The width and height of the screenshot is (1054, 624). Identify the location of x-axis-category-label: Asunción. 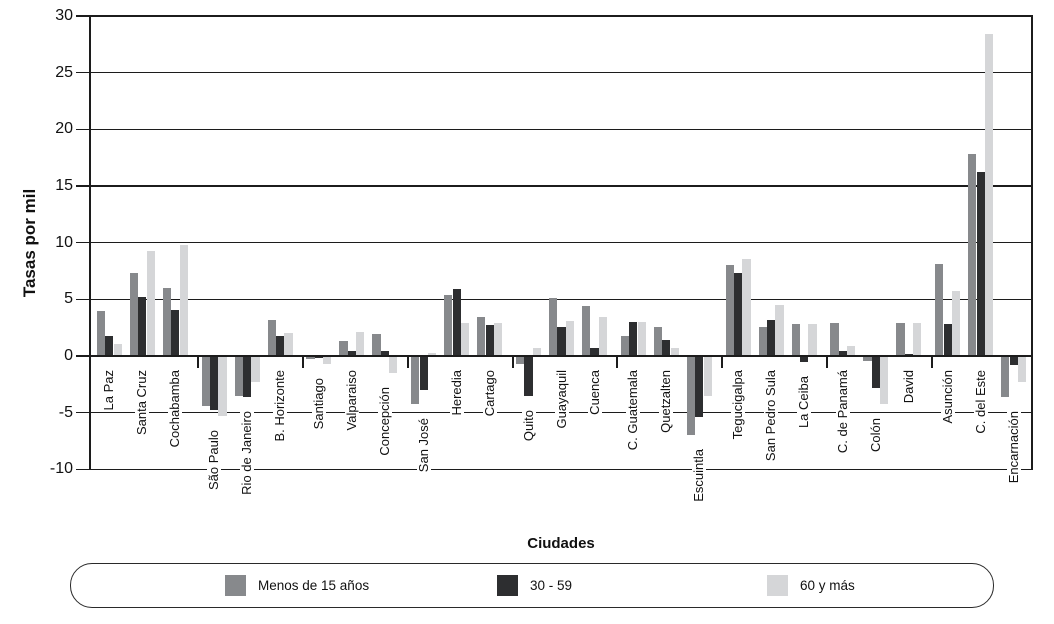
(947, 396).